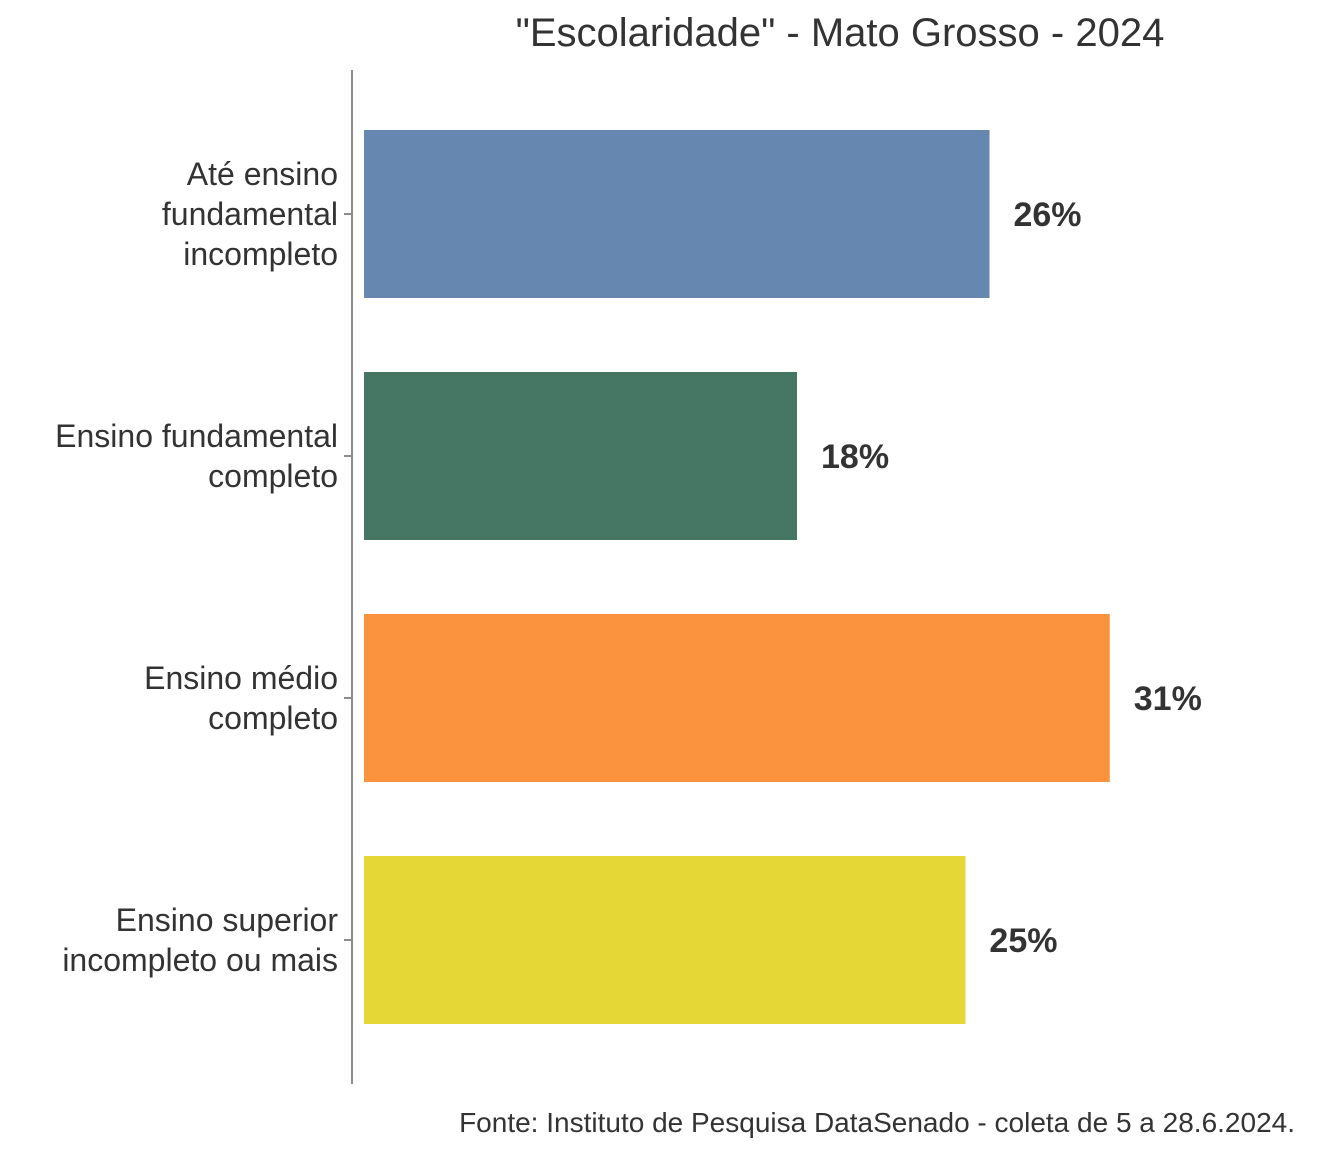  I want to click on value-label-4: 25%, so click(1023, 941).